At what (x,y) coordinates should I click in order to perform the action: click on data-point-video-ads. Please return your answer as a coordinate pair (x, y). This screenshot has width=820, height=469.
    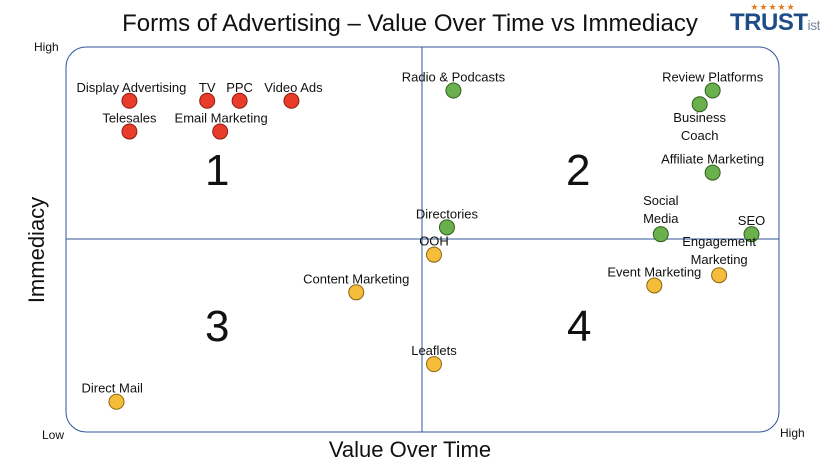
    Looking at the image, I should click on (291, 100).